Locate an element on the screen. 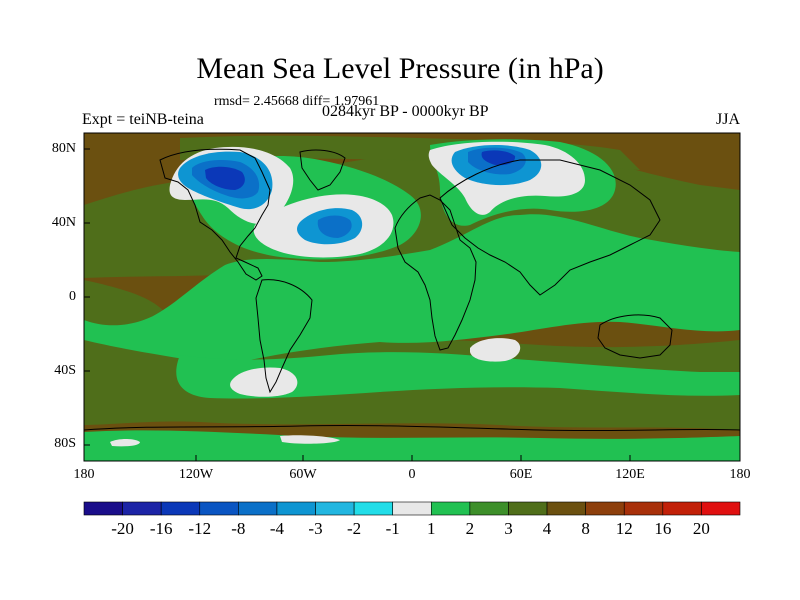 Image resolution: width=800 pixels, height=600 pixels. field-green-south-atlantic is located at coordinates (458, 375).